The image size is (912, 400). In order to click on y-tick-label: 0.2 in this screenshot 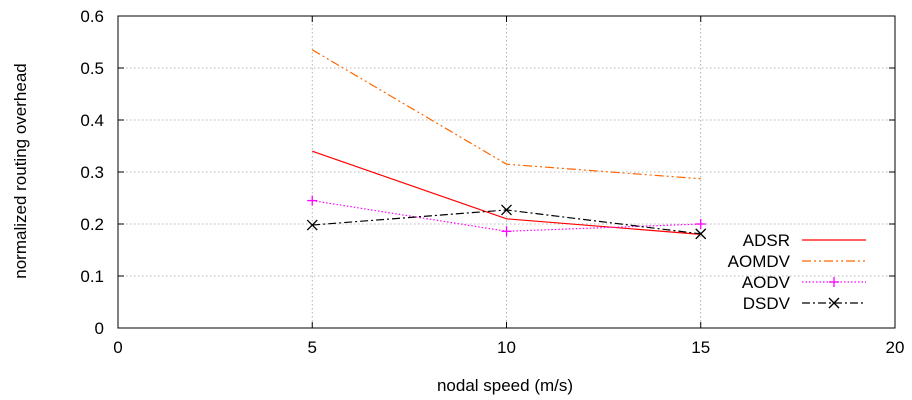, I will do `click(92, 224)`.